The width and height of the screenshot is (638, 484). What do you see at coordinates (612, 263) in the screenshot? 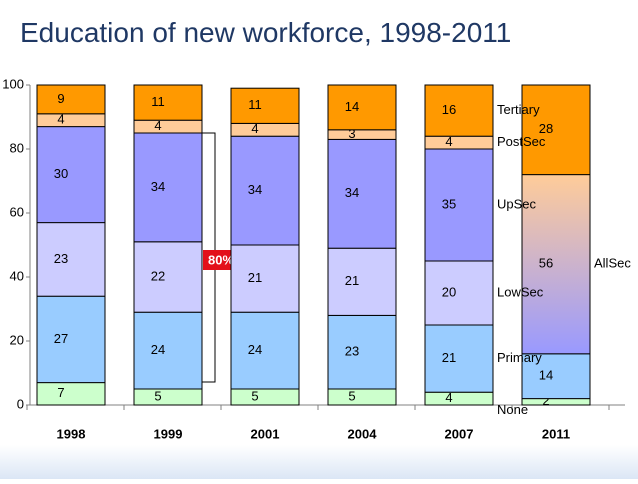
I see `series-label: AllSec` at bounding box center [612, 263].